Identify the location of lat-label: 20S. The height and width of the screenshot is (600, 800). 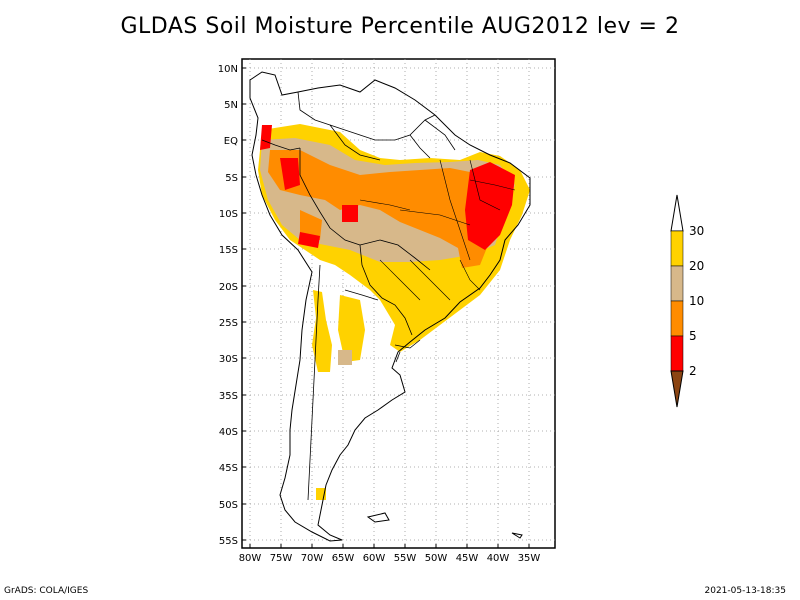
(228, 287).